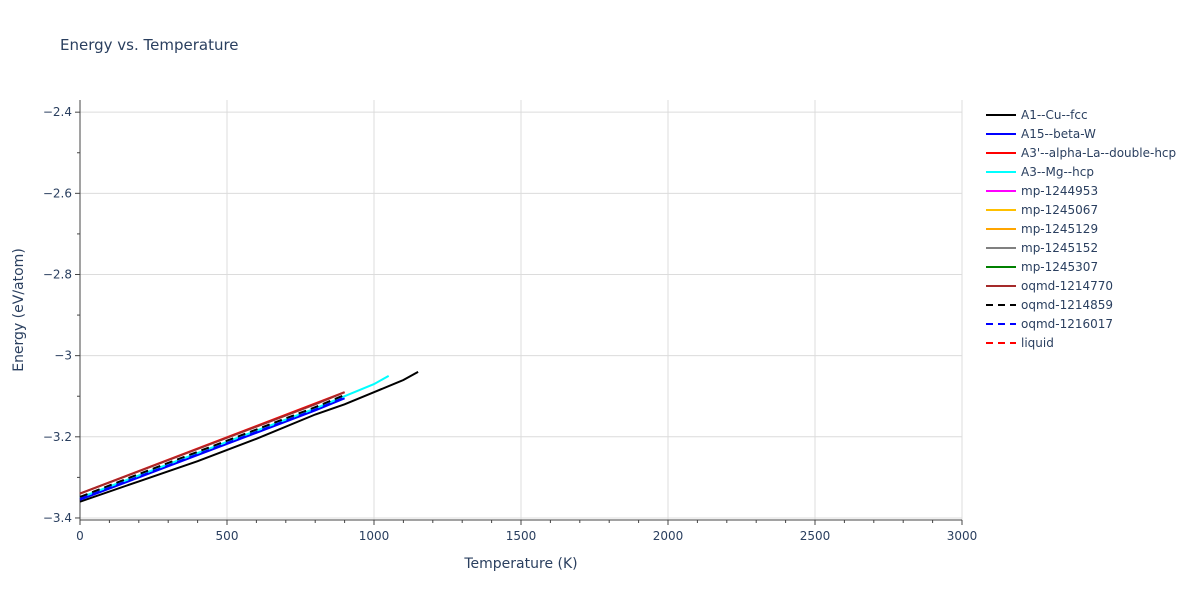 This screenshot has width=1200, height=600. I want to click on legend-item-label: liquid, so click(1037, 343).